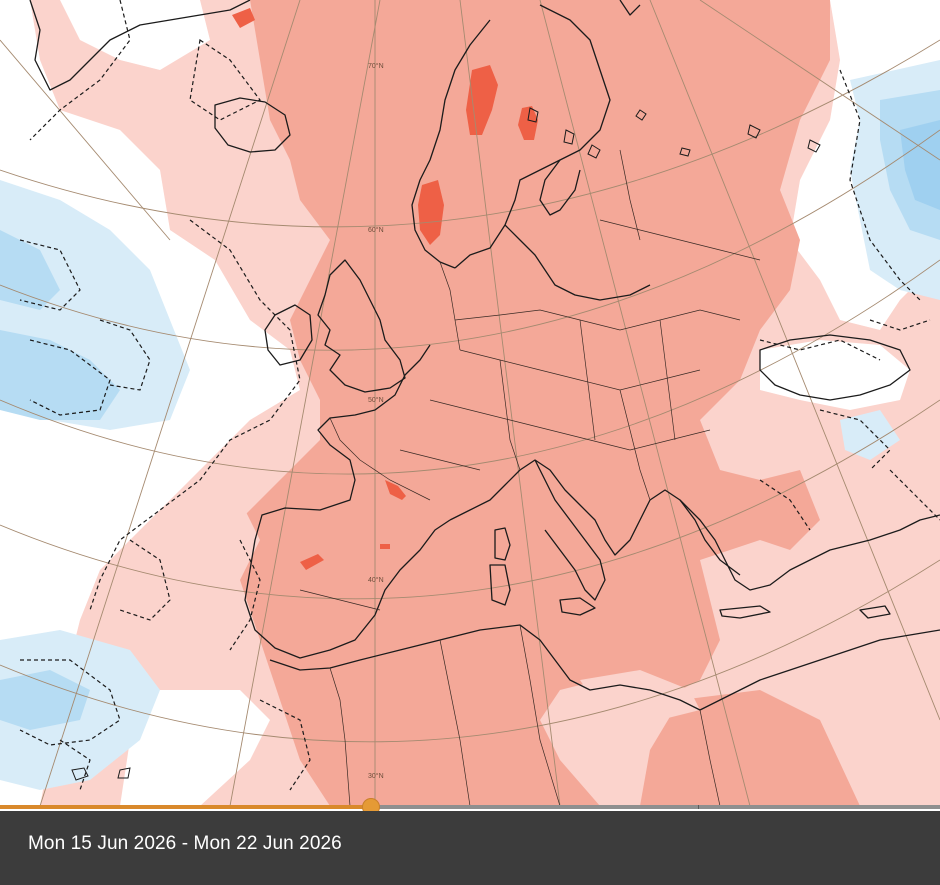 The height and width of the screenshot is (885, 940). I want to click on timeline-track, so click(470, 807).